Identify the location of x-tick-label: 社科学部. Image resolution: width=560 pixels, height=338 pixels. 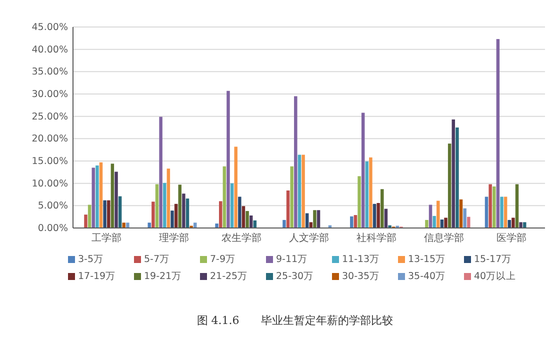
(376, 238).